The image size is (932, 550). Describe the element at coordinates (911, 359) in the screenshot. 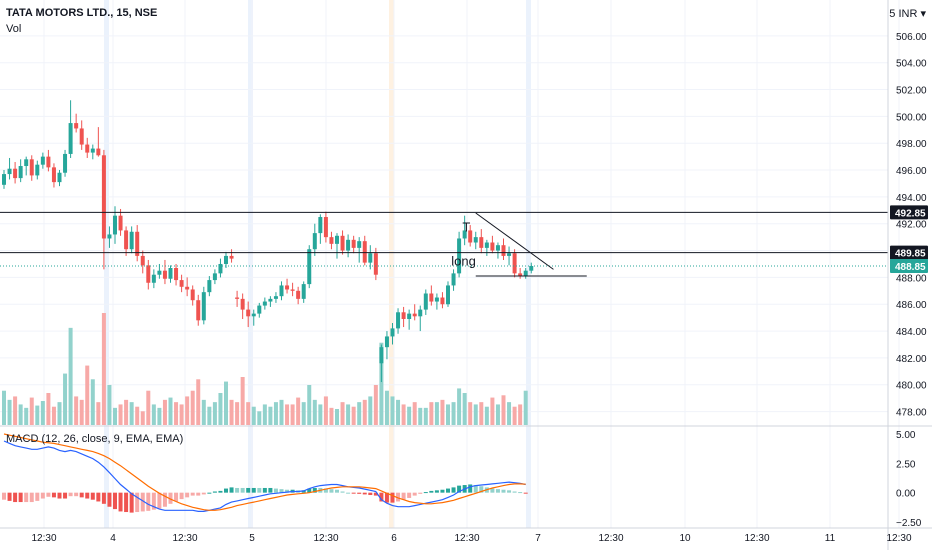

I see `price-tick-label: 482.00` at that location.